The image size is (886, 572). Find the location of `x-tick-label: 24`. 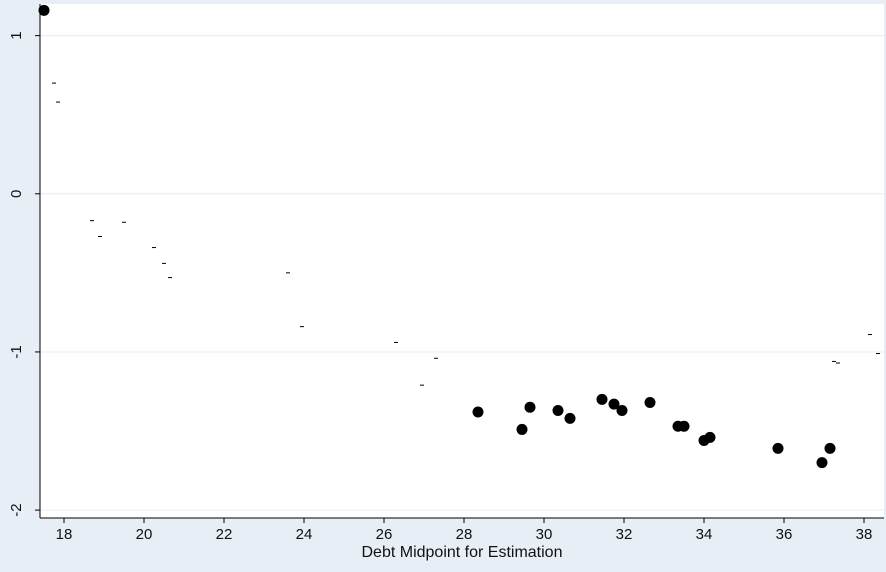

x-tick-label: 24 is located at coordinates (304, 534).